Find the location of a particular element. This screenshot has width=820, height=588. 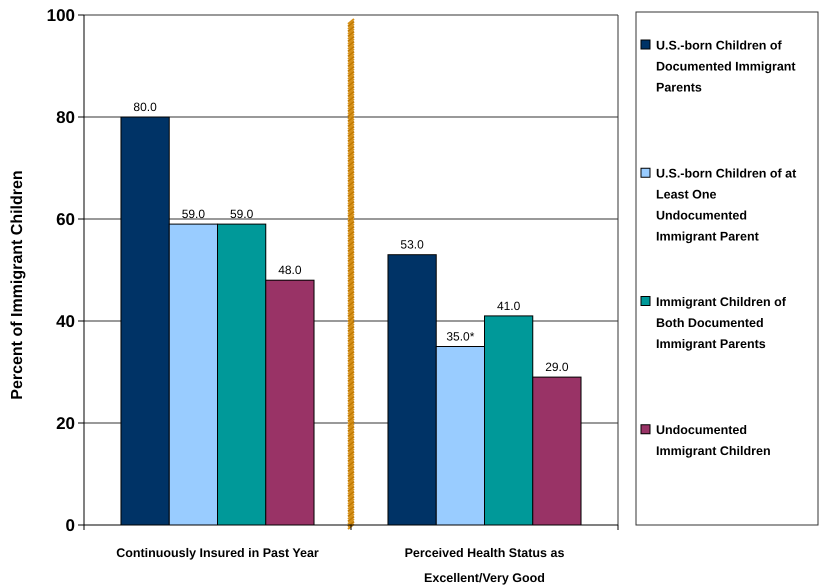

data-label: 41.0 is located at coordinates (508, 305).